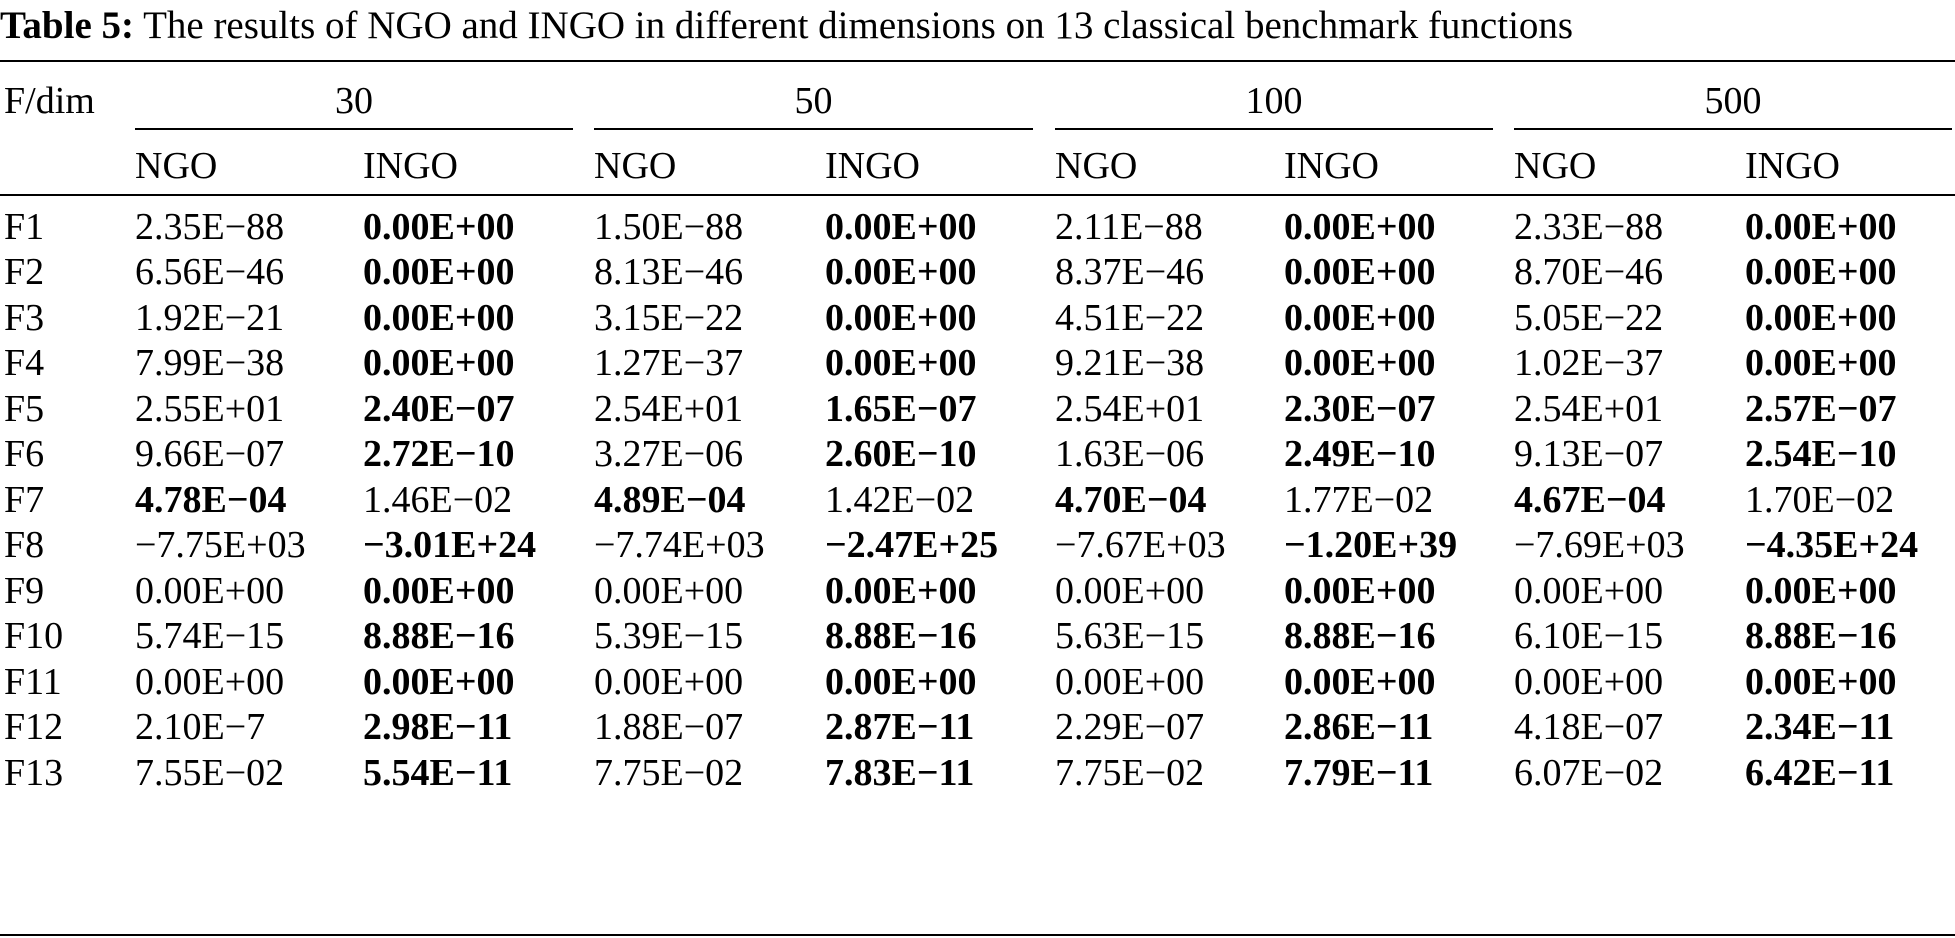 This screenshot has height=938, width=1955. I want to click on table-cell: 2.40E−07, so click(439, 408).